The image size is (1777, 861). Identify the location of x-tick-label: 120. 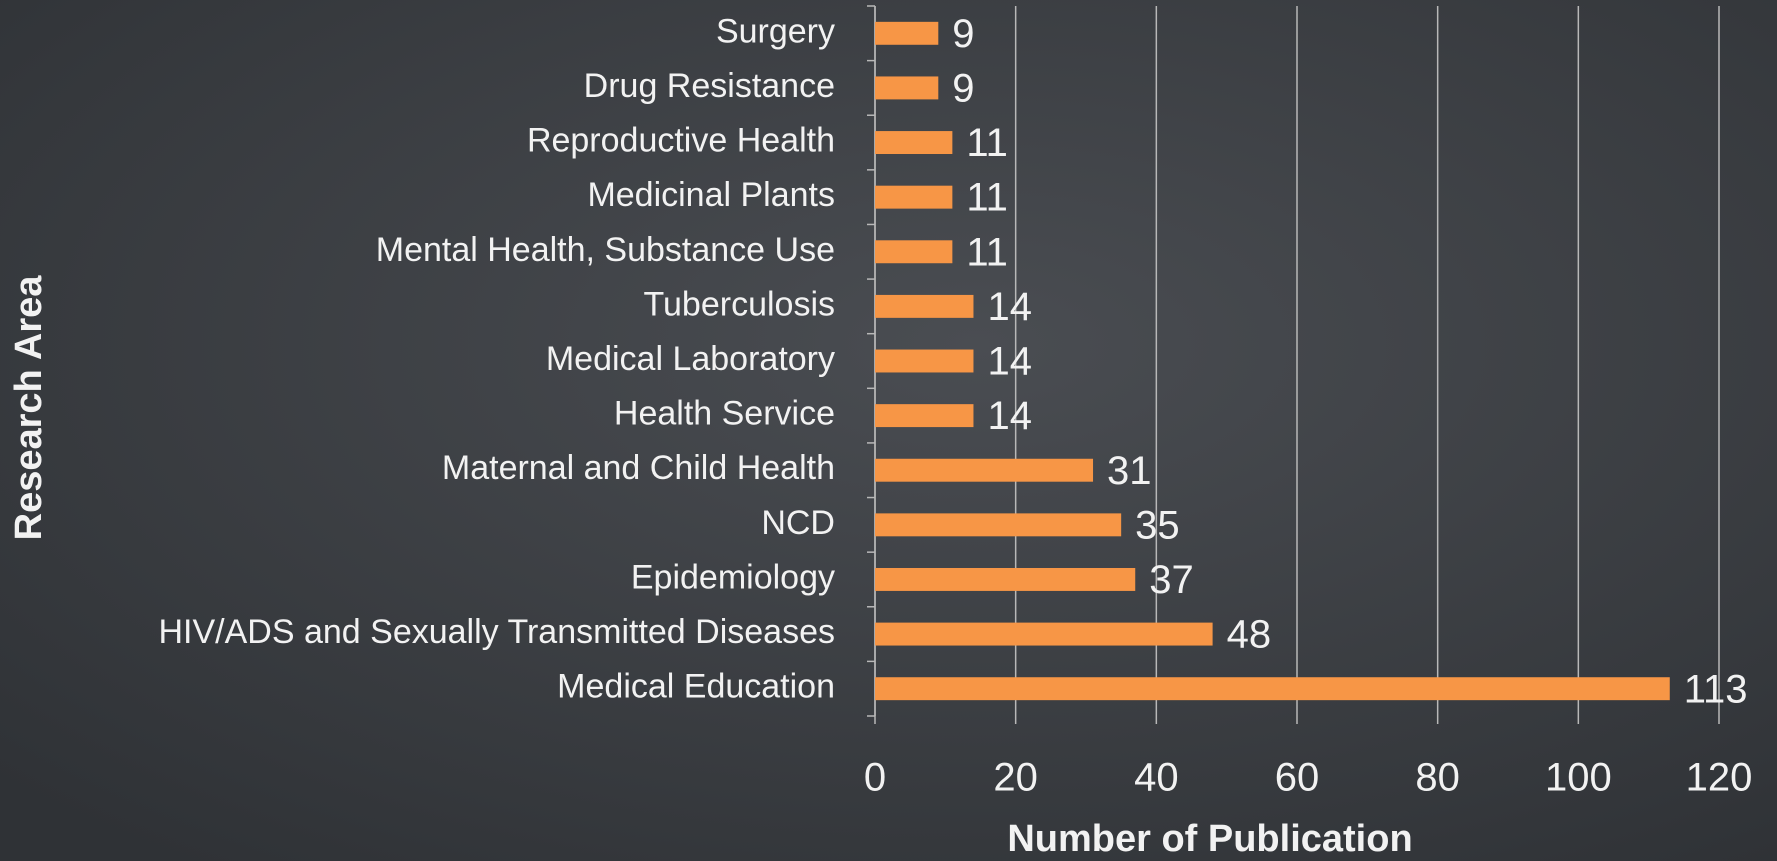
(1719, 778).